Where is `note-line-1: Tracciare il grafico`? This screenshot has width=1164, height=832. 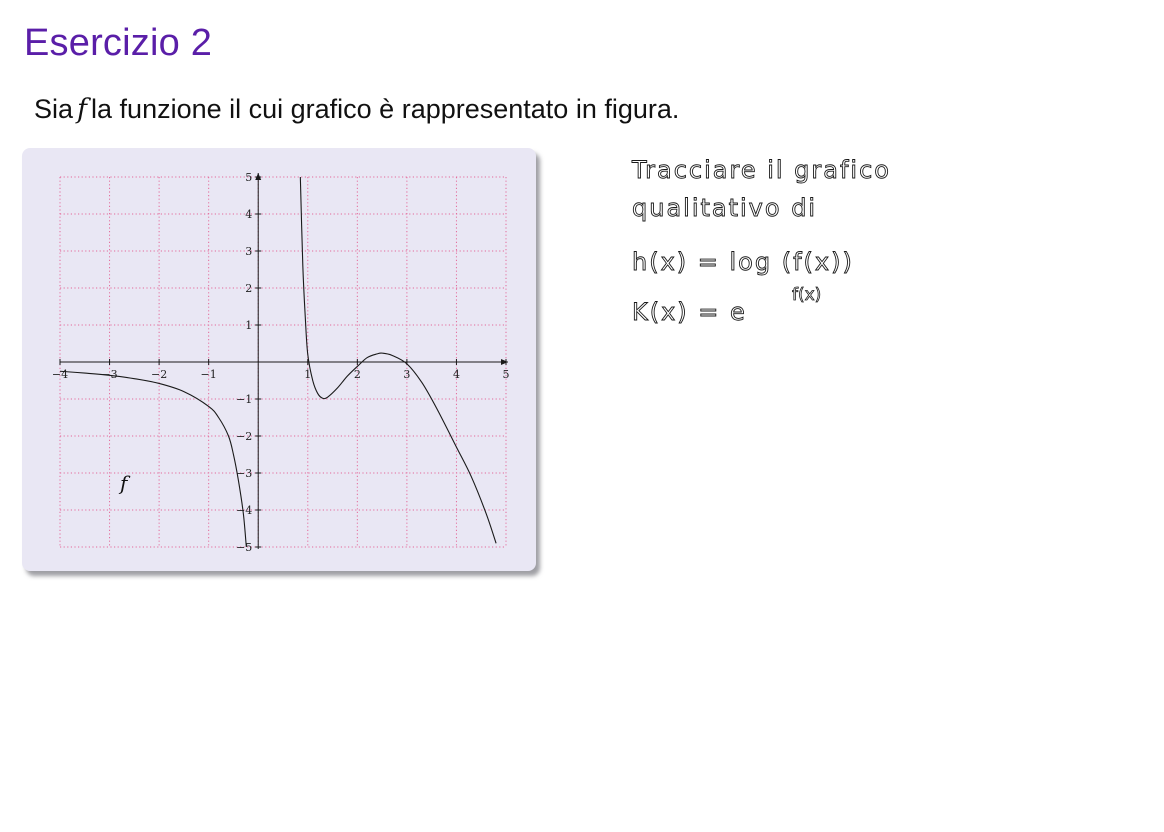 note-line-1: Tracciare il grafico is located at coordinates (761, 170).